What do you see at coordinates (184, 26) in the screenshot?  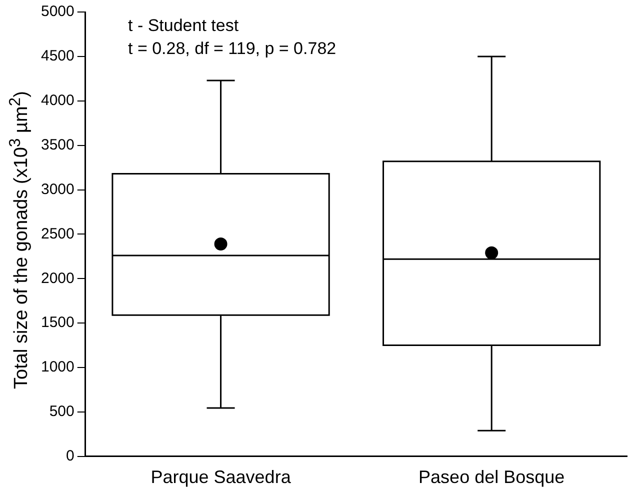 I see `annotation: t - Student test` at bounding box center [184, 26].